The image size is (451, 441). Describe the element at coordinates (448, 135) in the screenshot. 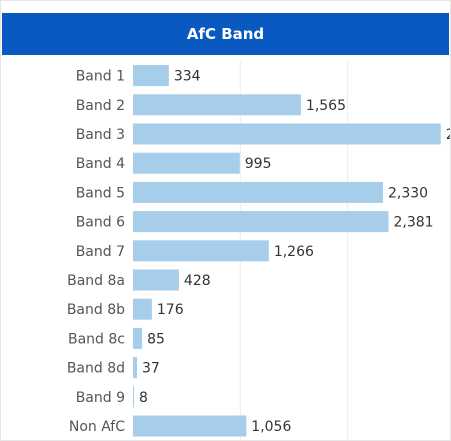

I see `data-label: 2,868` at that location.